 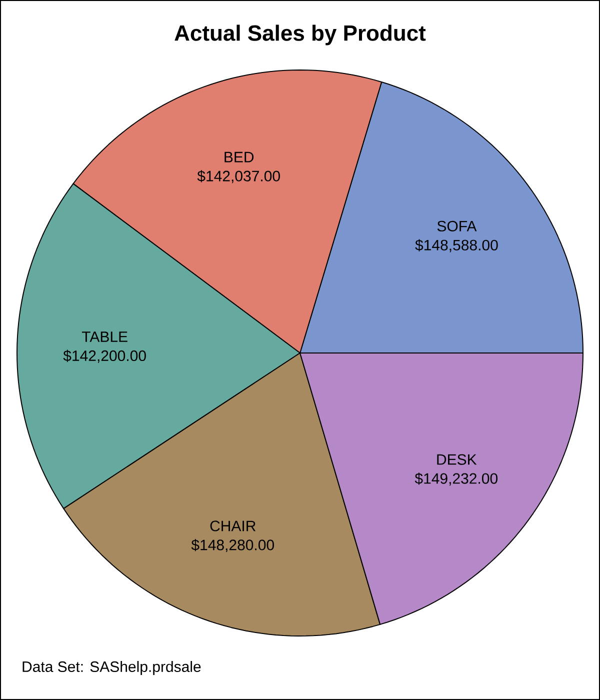 I want to click on text: Data Set: SAShelp.prdsale, so click(x=111, y=668).